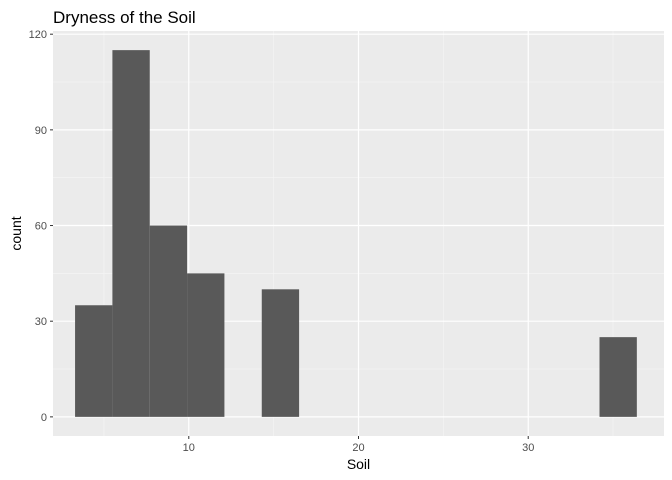  I want to click on y-axis: 0 30 60 90 120, so click(41, 226).